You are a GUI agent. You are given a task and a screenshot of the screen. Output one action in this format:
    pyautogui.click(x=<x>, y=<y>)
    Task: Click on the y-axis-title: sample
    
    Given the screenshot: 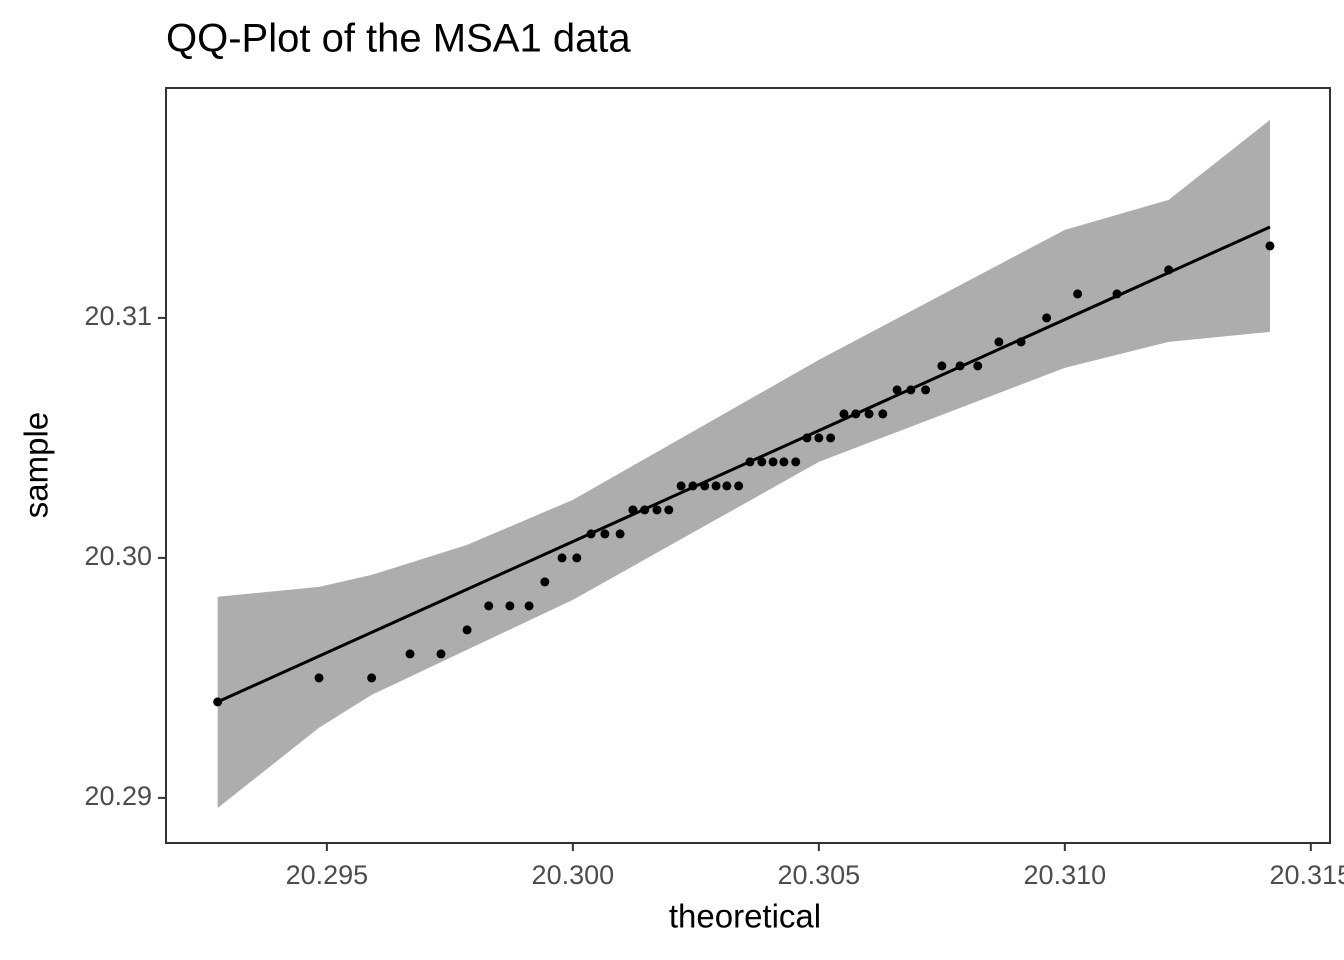 What is the action you would take?
    pyautogui.click(x=36, y=465)
    